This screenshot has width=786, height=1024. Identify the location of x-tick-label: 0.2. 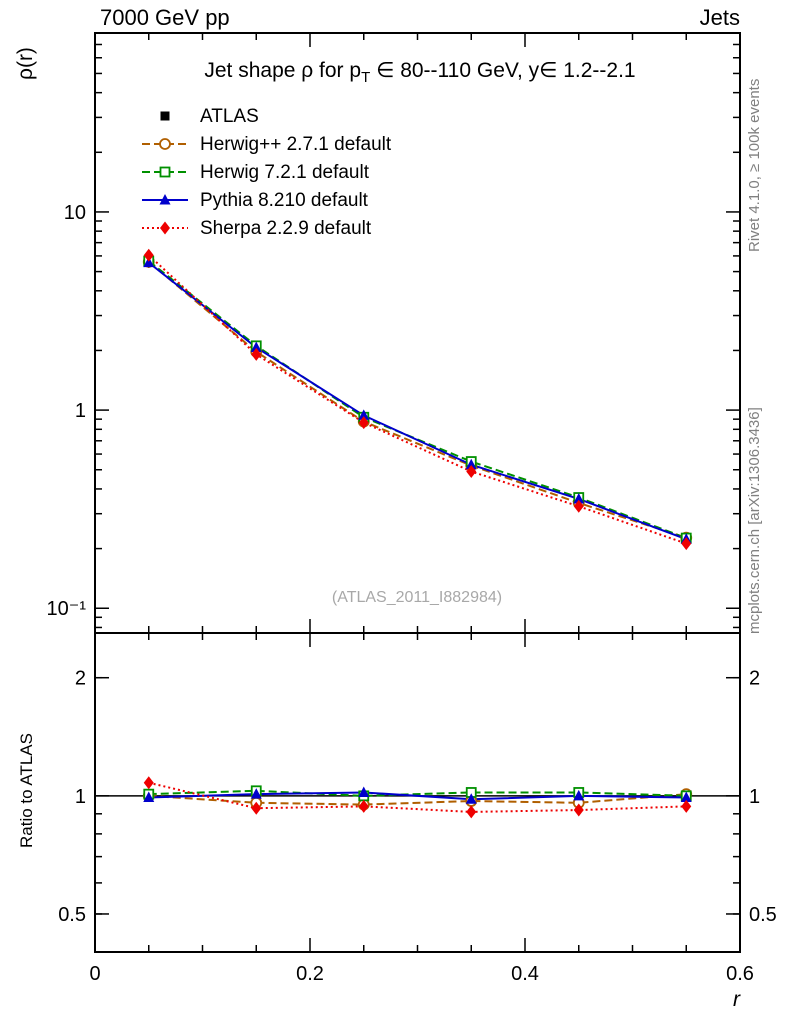
(310, 974).